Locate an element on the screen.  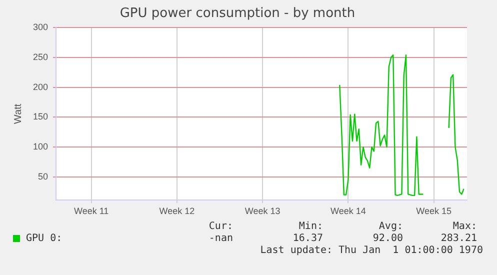
legend-label: GPU 0: is located at coordinates (44, 238).